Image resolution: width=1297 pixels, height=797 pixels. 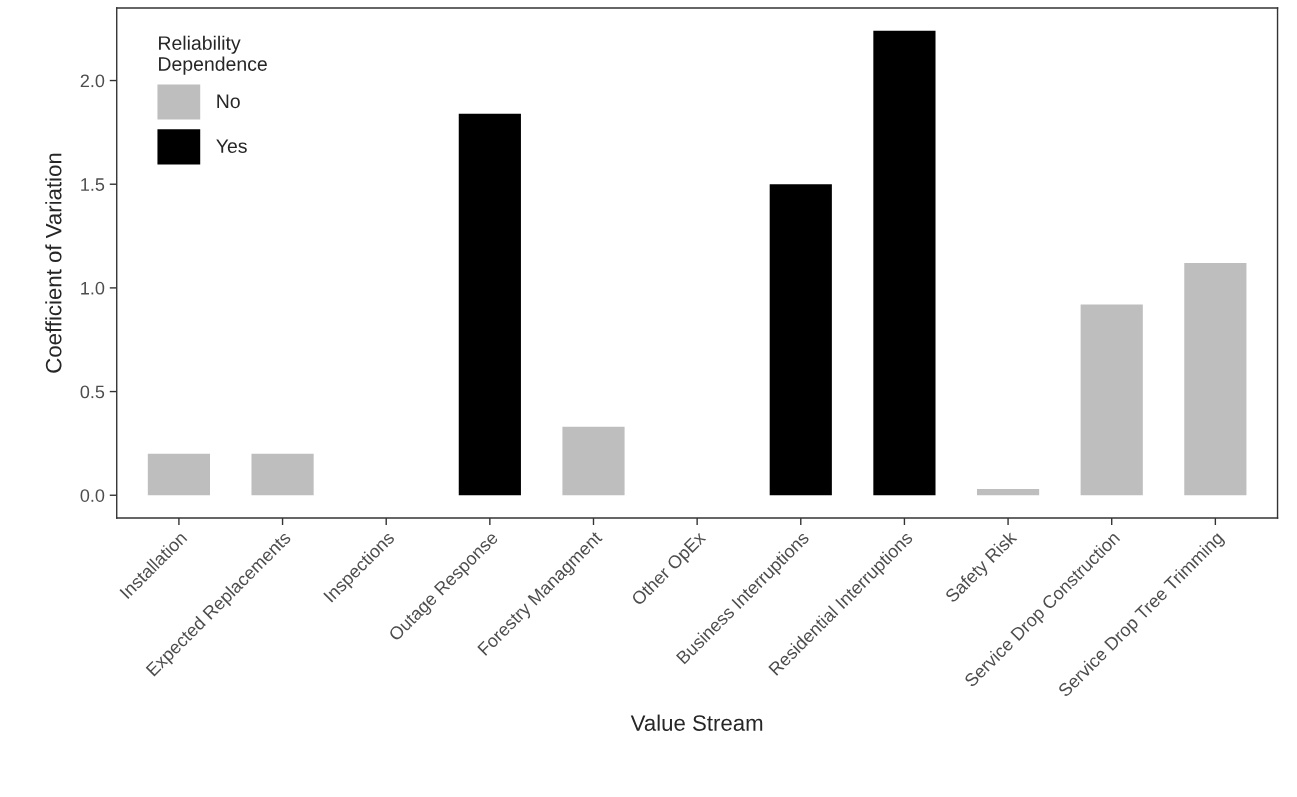 I want to click on y-tick-label: 2.0, so click(x=92, y=81).